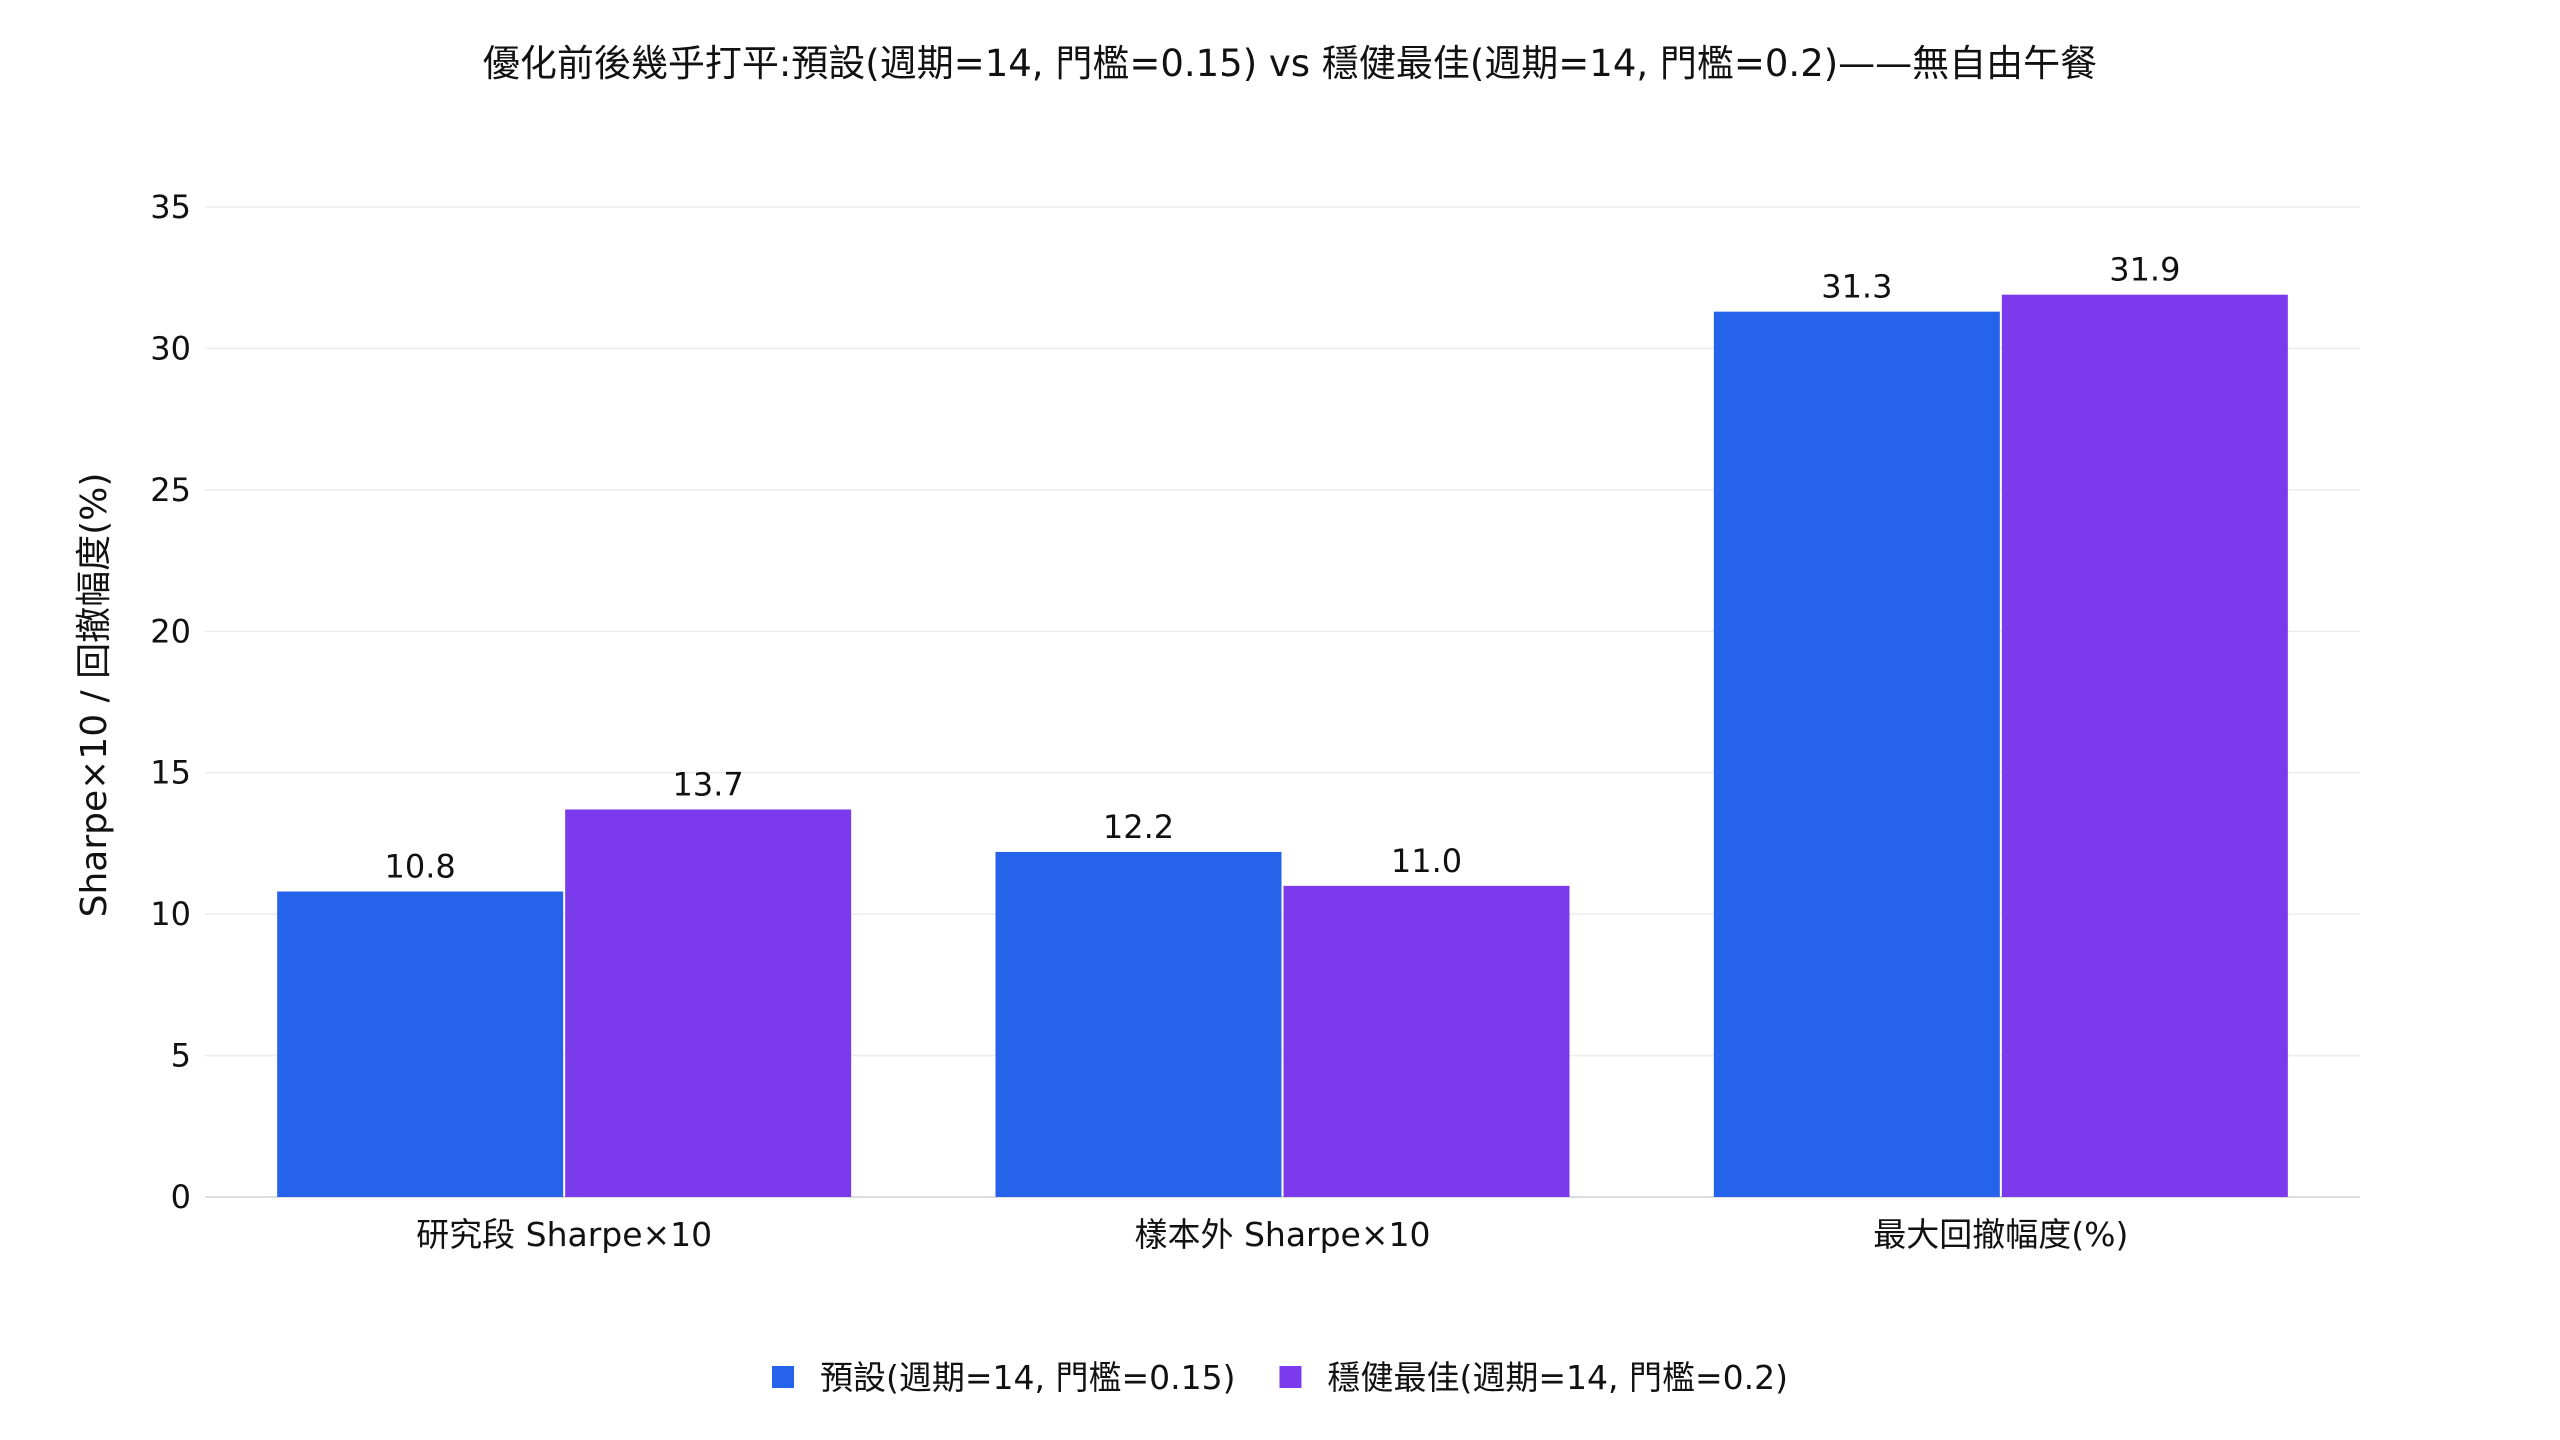 This screenshot has height=1440, width=2560. What do you see at coordinates (2000, 1234) in the screenshot?
I see `x-category-label: 最大回撤幅度(%)` at bounding box center [2000, 1234].